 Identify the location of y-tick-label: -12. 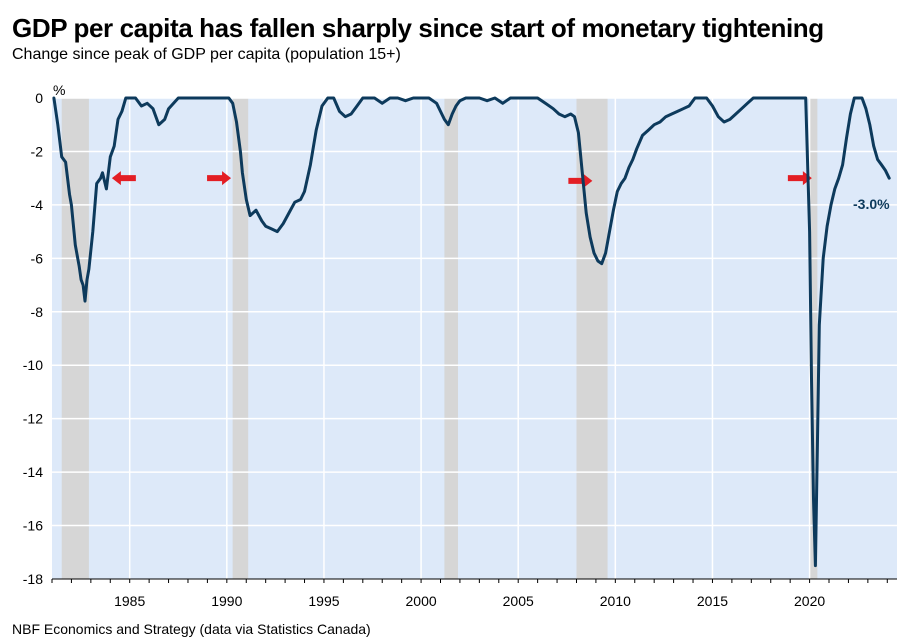
(33, 419).